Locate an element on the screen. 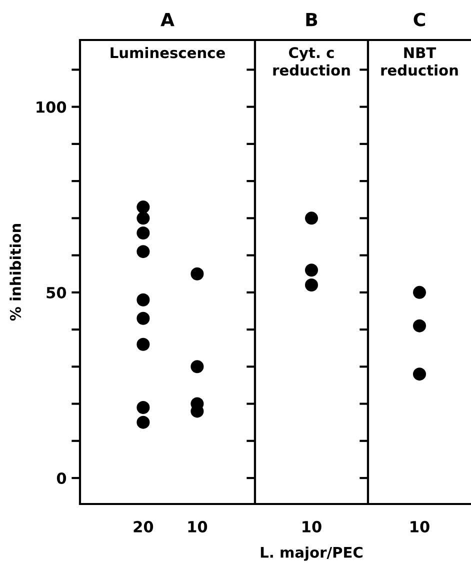 The width and height of the screenshot is (471, 563). x-axis-title: L. major/PEC is located at coordinates (311, 553).